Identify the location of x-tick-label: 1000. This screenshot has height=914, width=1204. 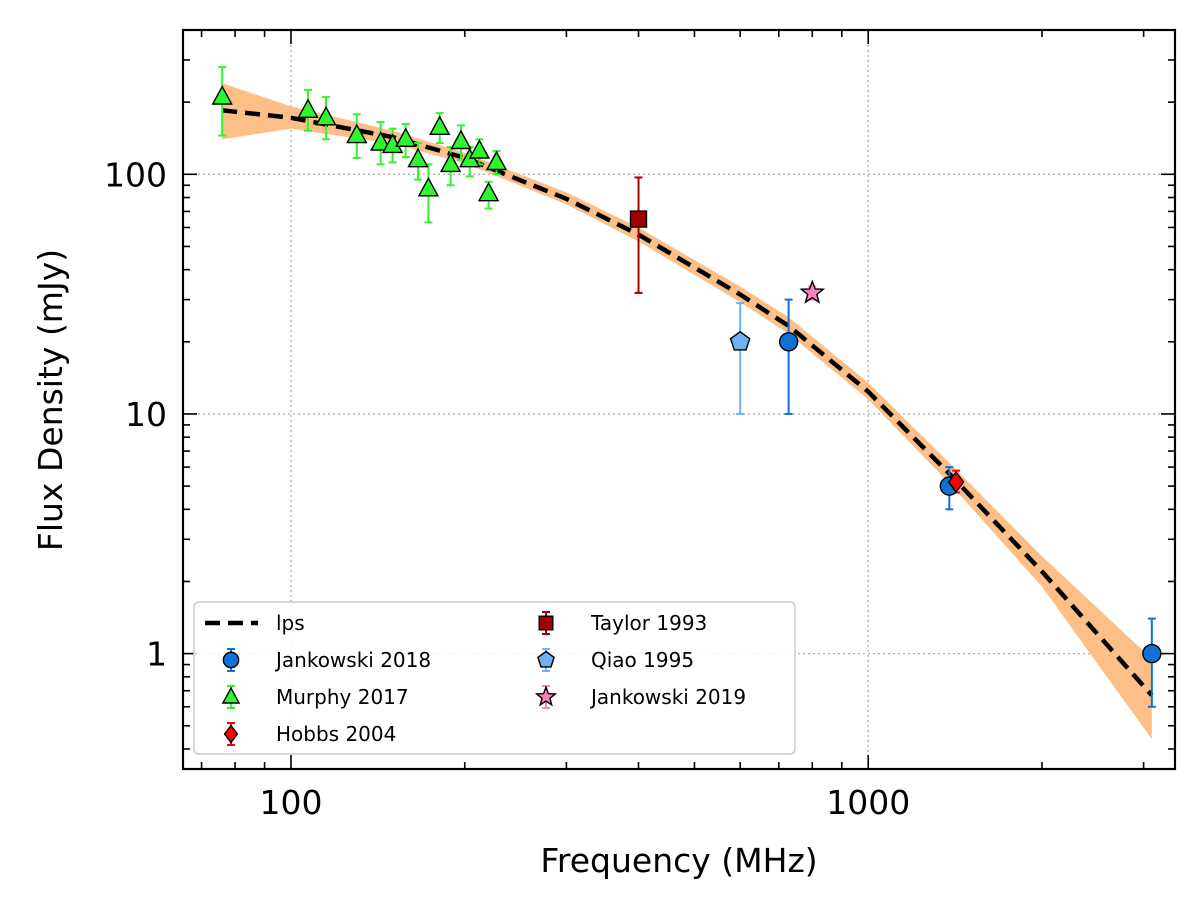
(868, 802).